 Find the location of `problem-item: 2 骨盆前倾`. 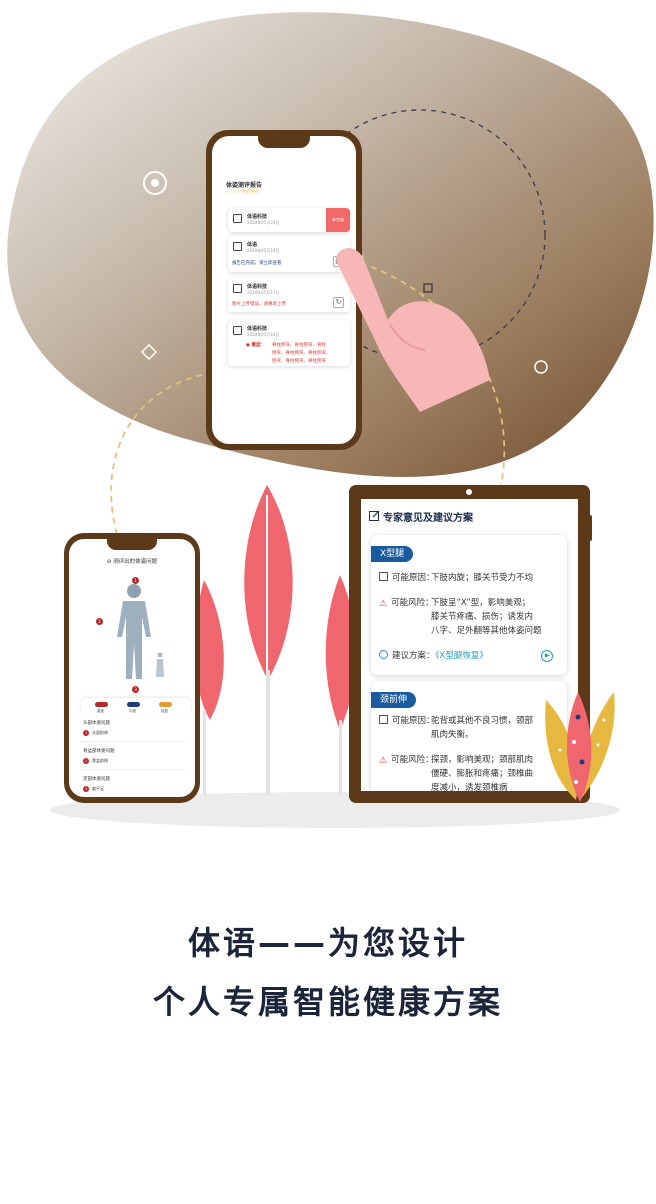

problem-item: 2 骨盆前倾 is located at coordinates (95, 761).